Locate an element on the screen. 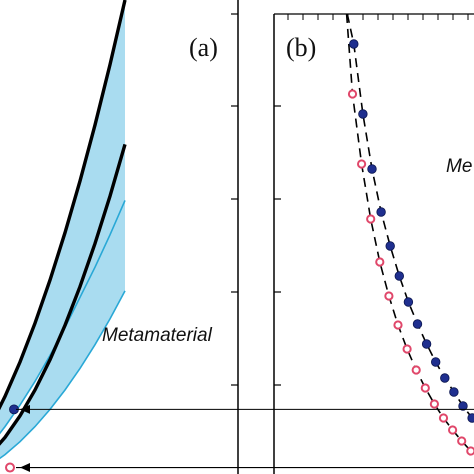 The image size is (474, 474). marker-open is located at coordinates (10, 467).